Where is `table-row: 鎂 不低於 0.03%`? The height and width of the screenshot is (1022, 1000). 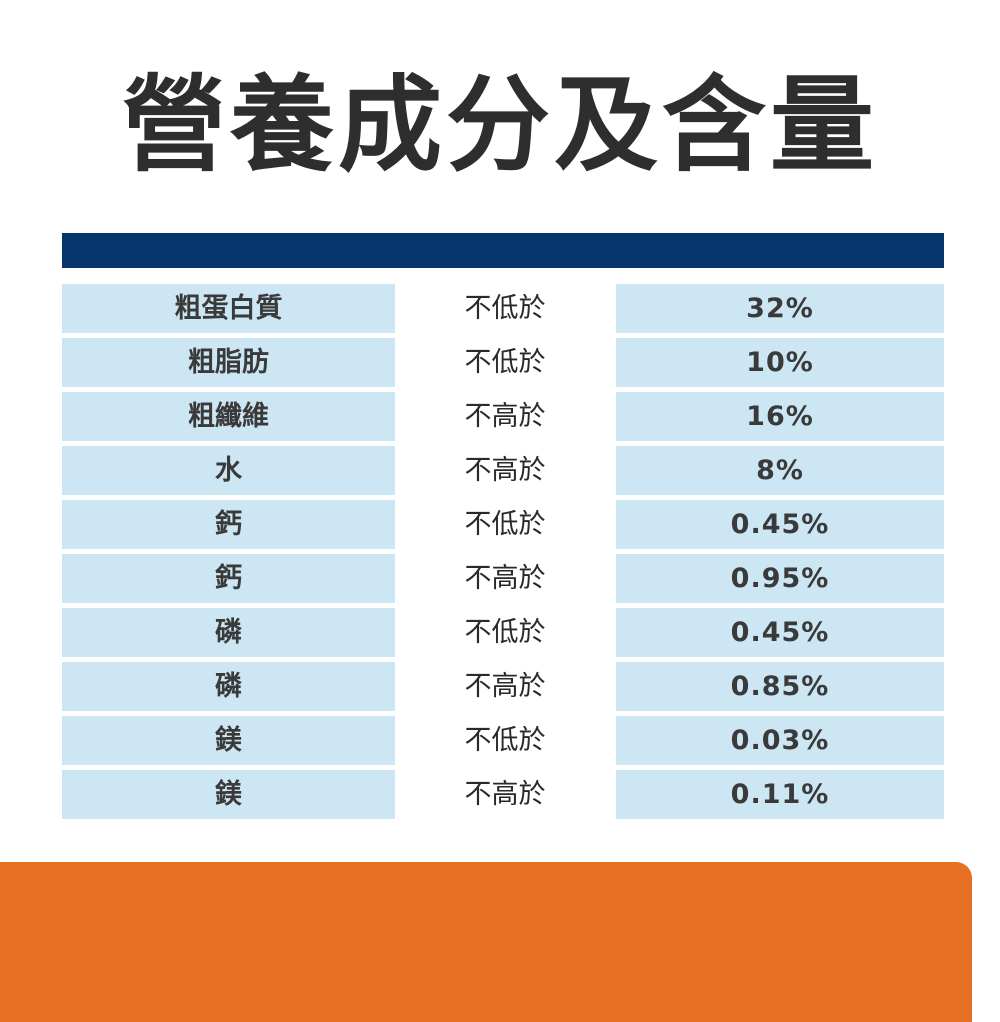 table-row: 鎂 不低於 0.03% is located at coordinates (503, 740).